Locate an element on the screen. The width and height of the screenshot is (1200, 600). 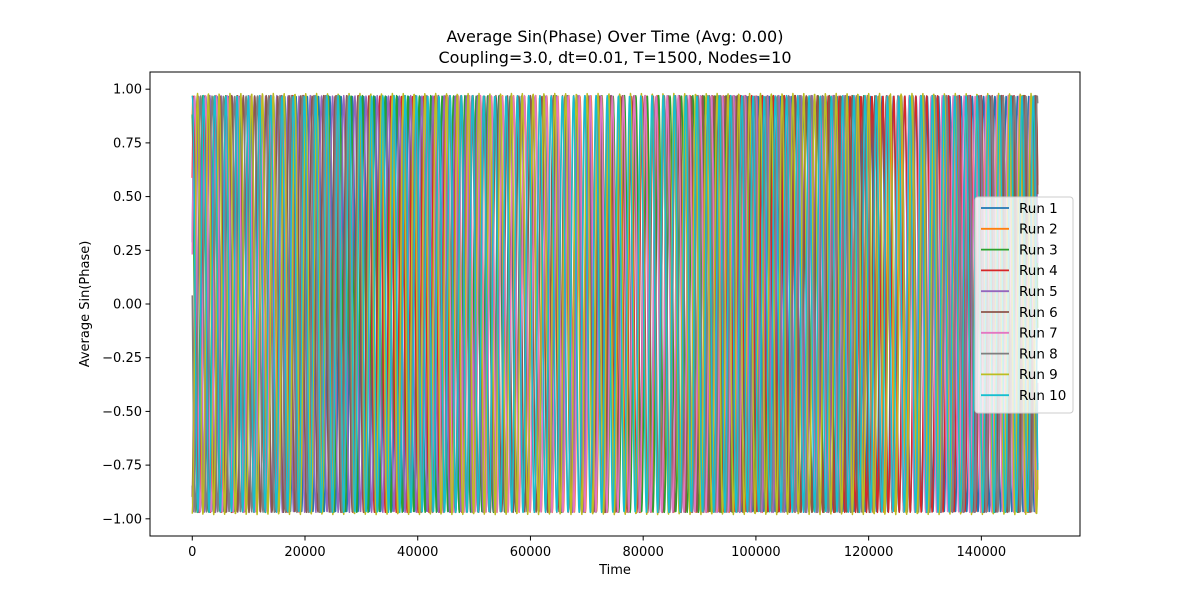
legend-label-run-6: Run 6 is located at coordinates (1038, 313).